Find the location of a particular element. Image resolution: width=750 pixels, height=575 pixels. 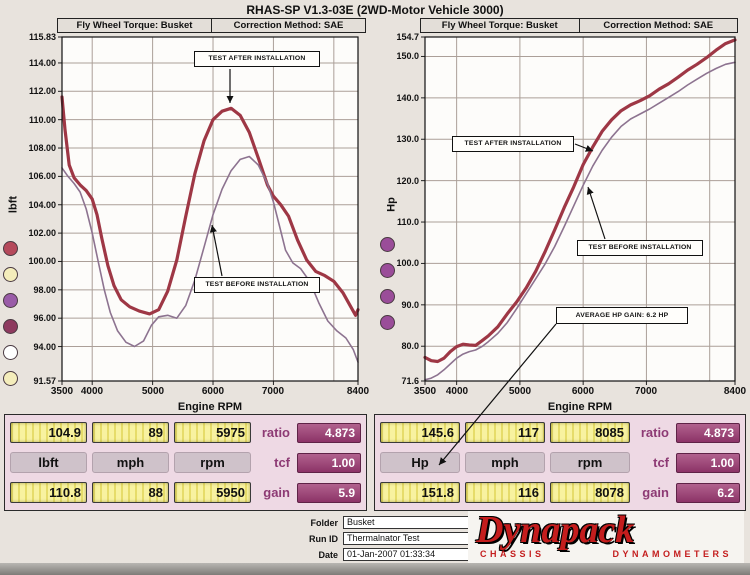

y-tick-label: 90.0 is located at coordinates (410, 305).